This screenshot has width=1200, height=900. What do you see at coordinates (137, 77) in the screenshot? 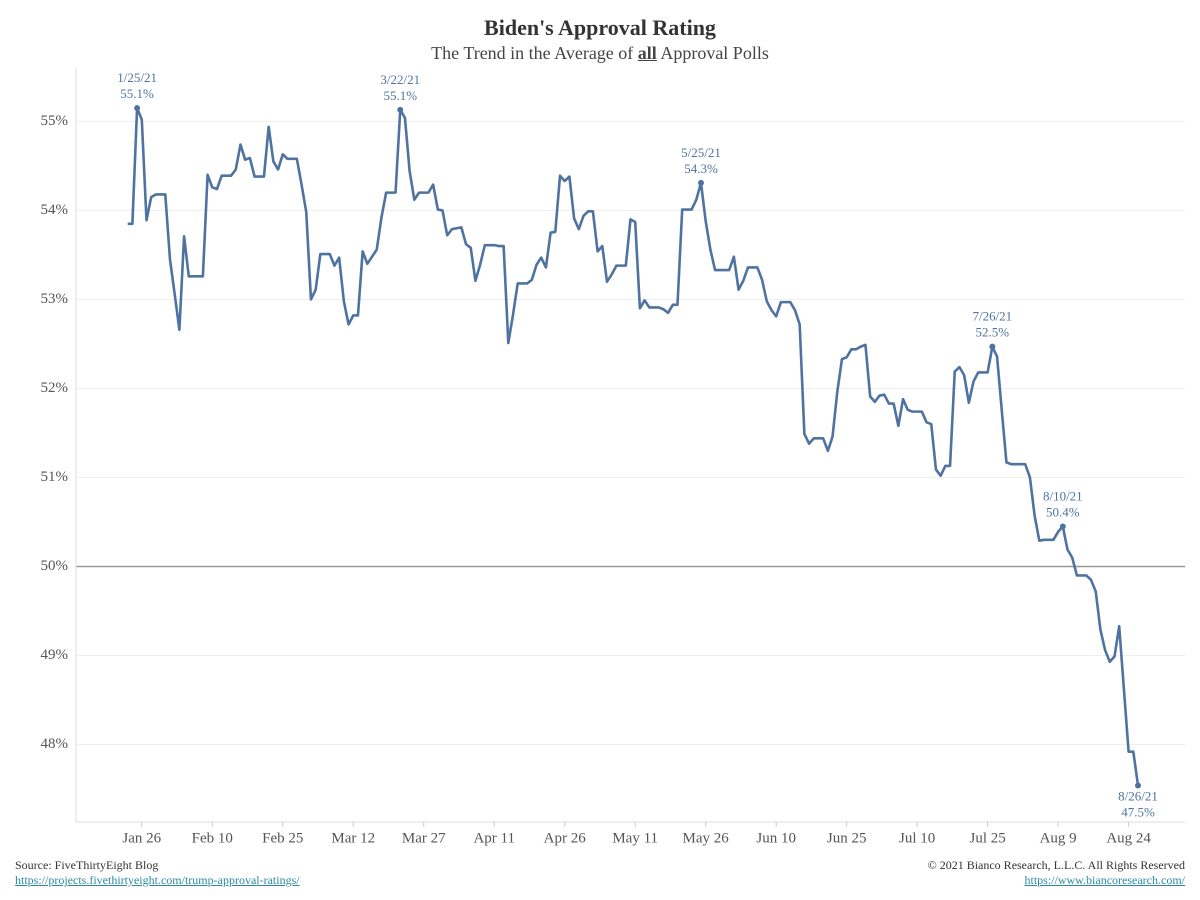
I see `annotation-date: 1/25/21` at bounding box center [137, 77].